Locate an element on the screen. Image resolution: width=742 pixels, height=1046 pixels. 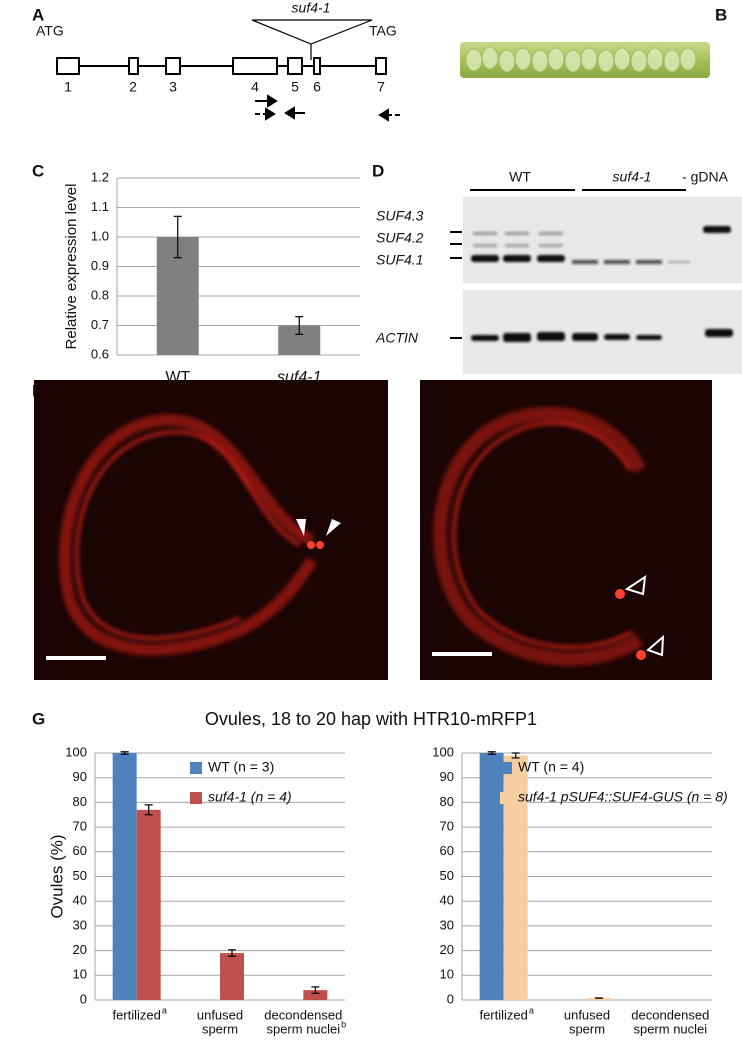
legend-label: suf4-1 pSUF4::SUF4-GUS (n = 8) is located at coordinates (623, 797).